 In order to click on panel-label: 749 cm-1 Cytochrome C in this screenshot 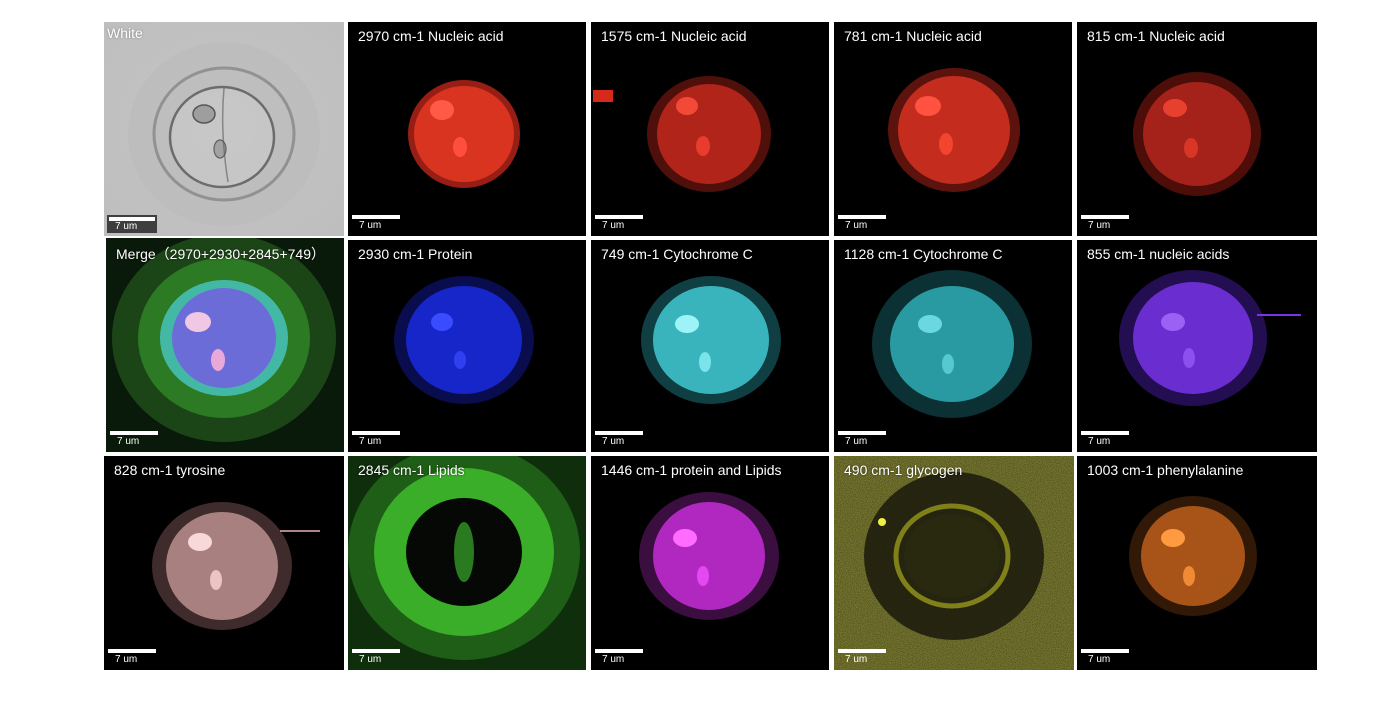, I will do `click(677, 254)`.